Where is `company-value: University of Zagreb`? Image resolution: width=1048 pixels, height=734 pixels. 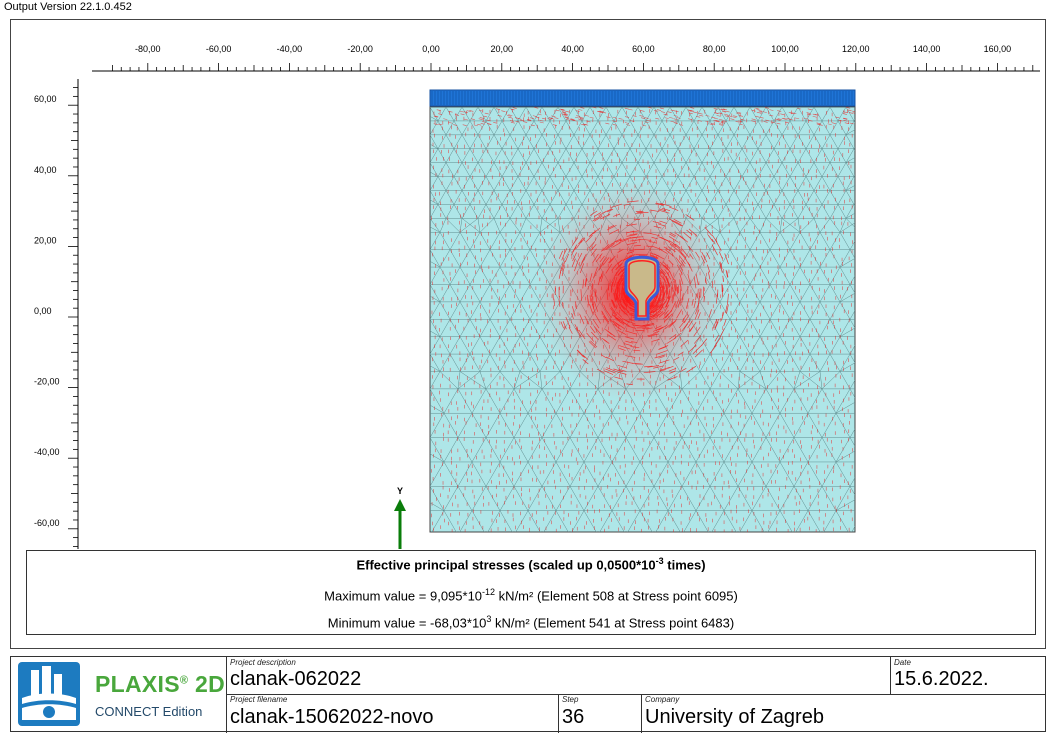 company-value: University of Zagreb is located at coordinates (734, 717).